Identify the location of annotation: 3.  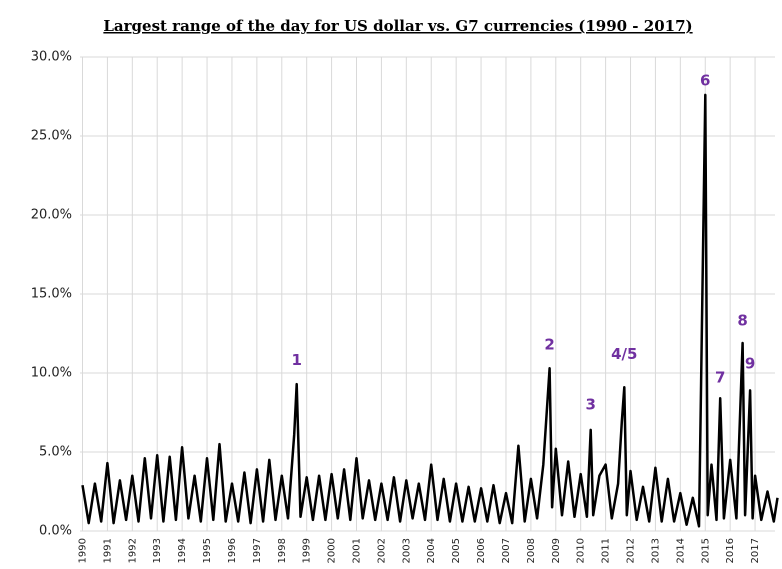
(590, 404).